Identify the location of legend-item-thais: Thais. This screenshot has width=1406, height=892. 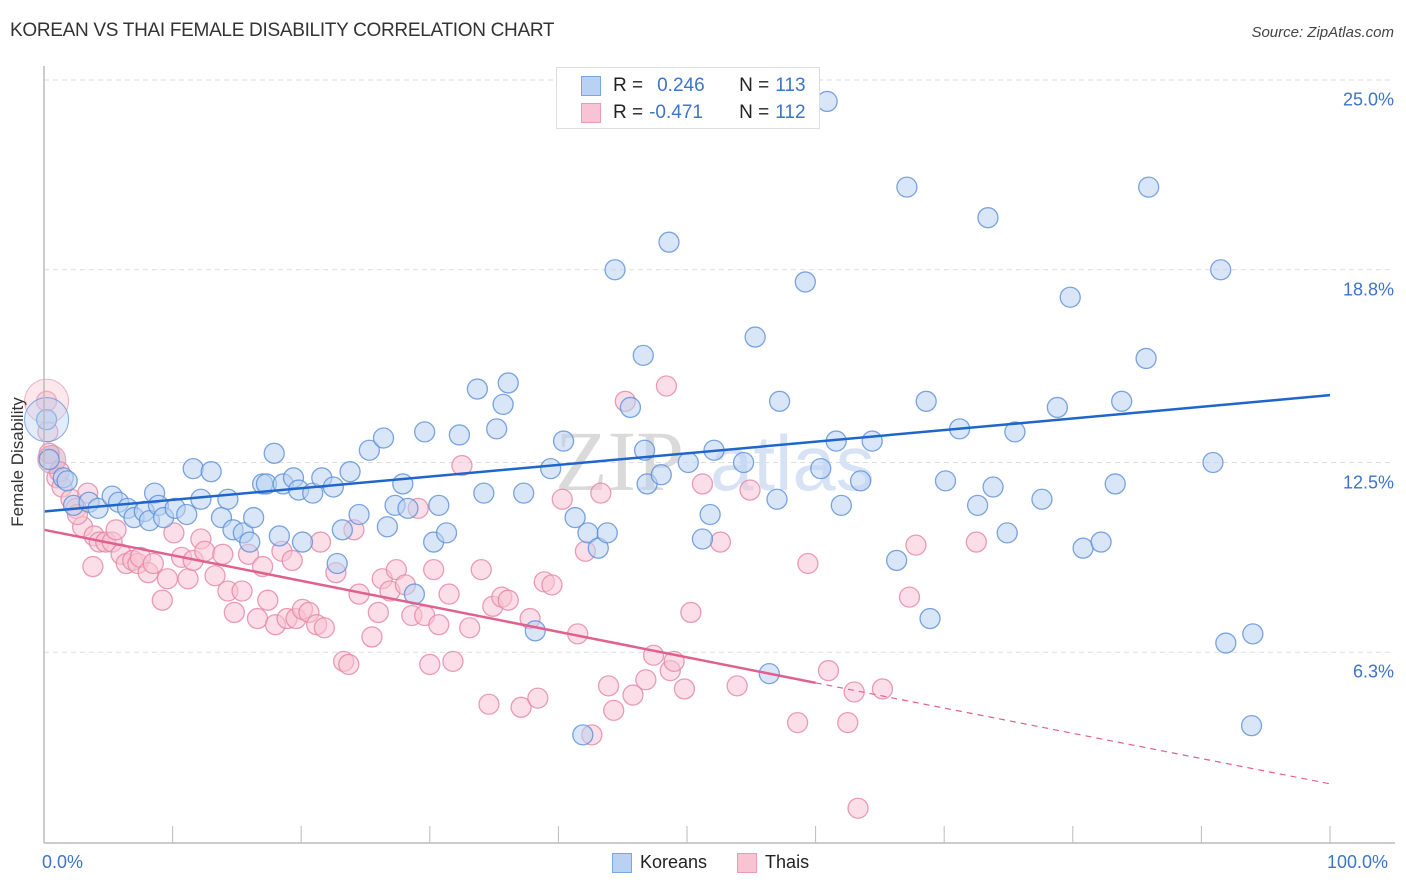
(773, 862).